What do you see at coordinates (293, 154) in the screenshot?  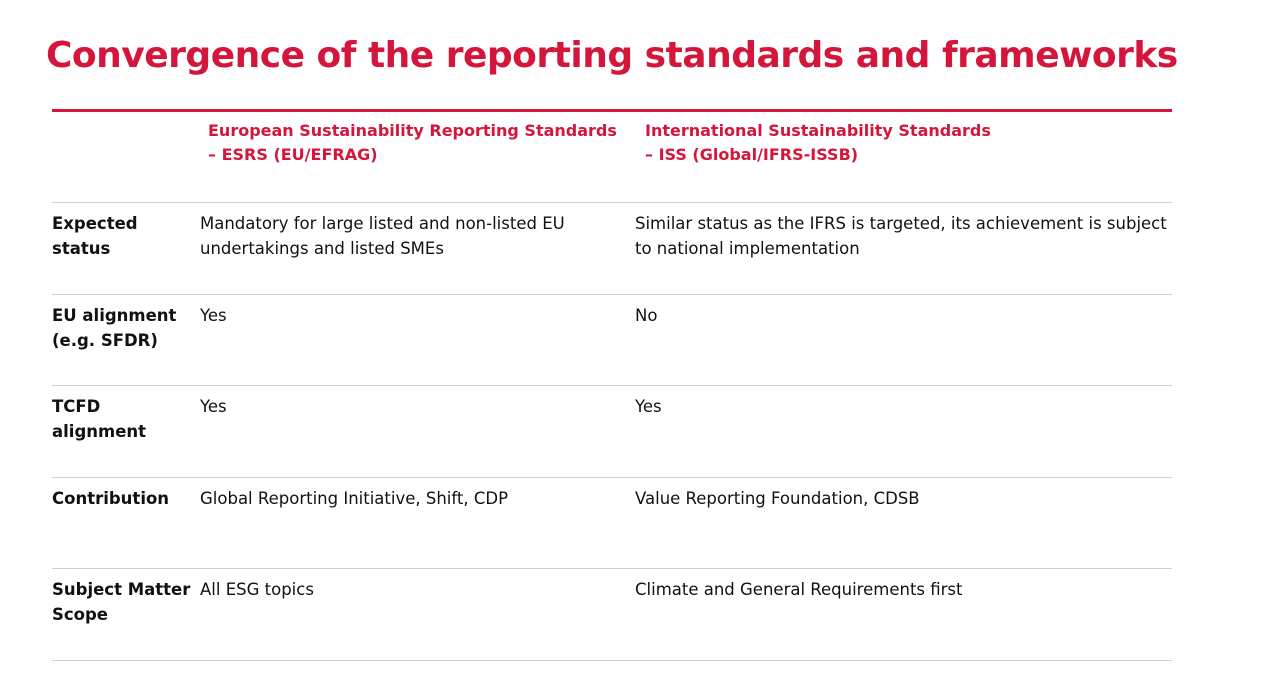 I see `header-esrs-line2: – ESRS (EU/EFRAG)` at bounding box center [293, 154].